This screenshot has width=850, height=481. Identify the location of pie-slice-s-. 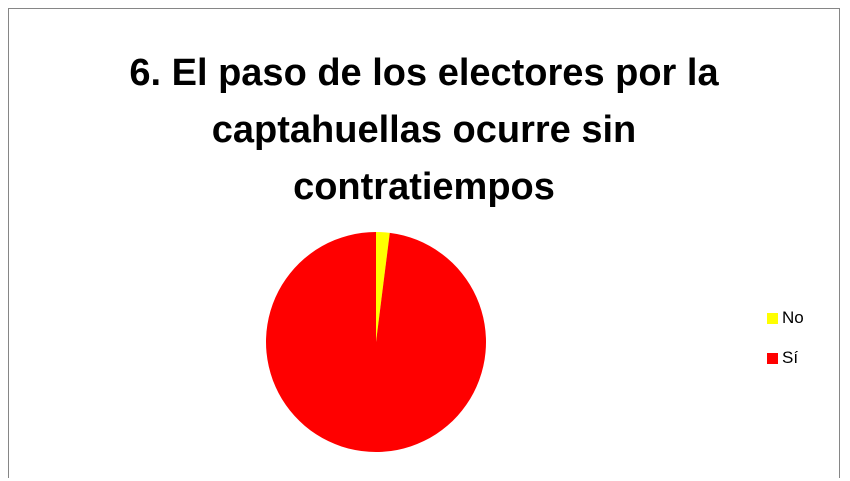
(376, 342).